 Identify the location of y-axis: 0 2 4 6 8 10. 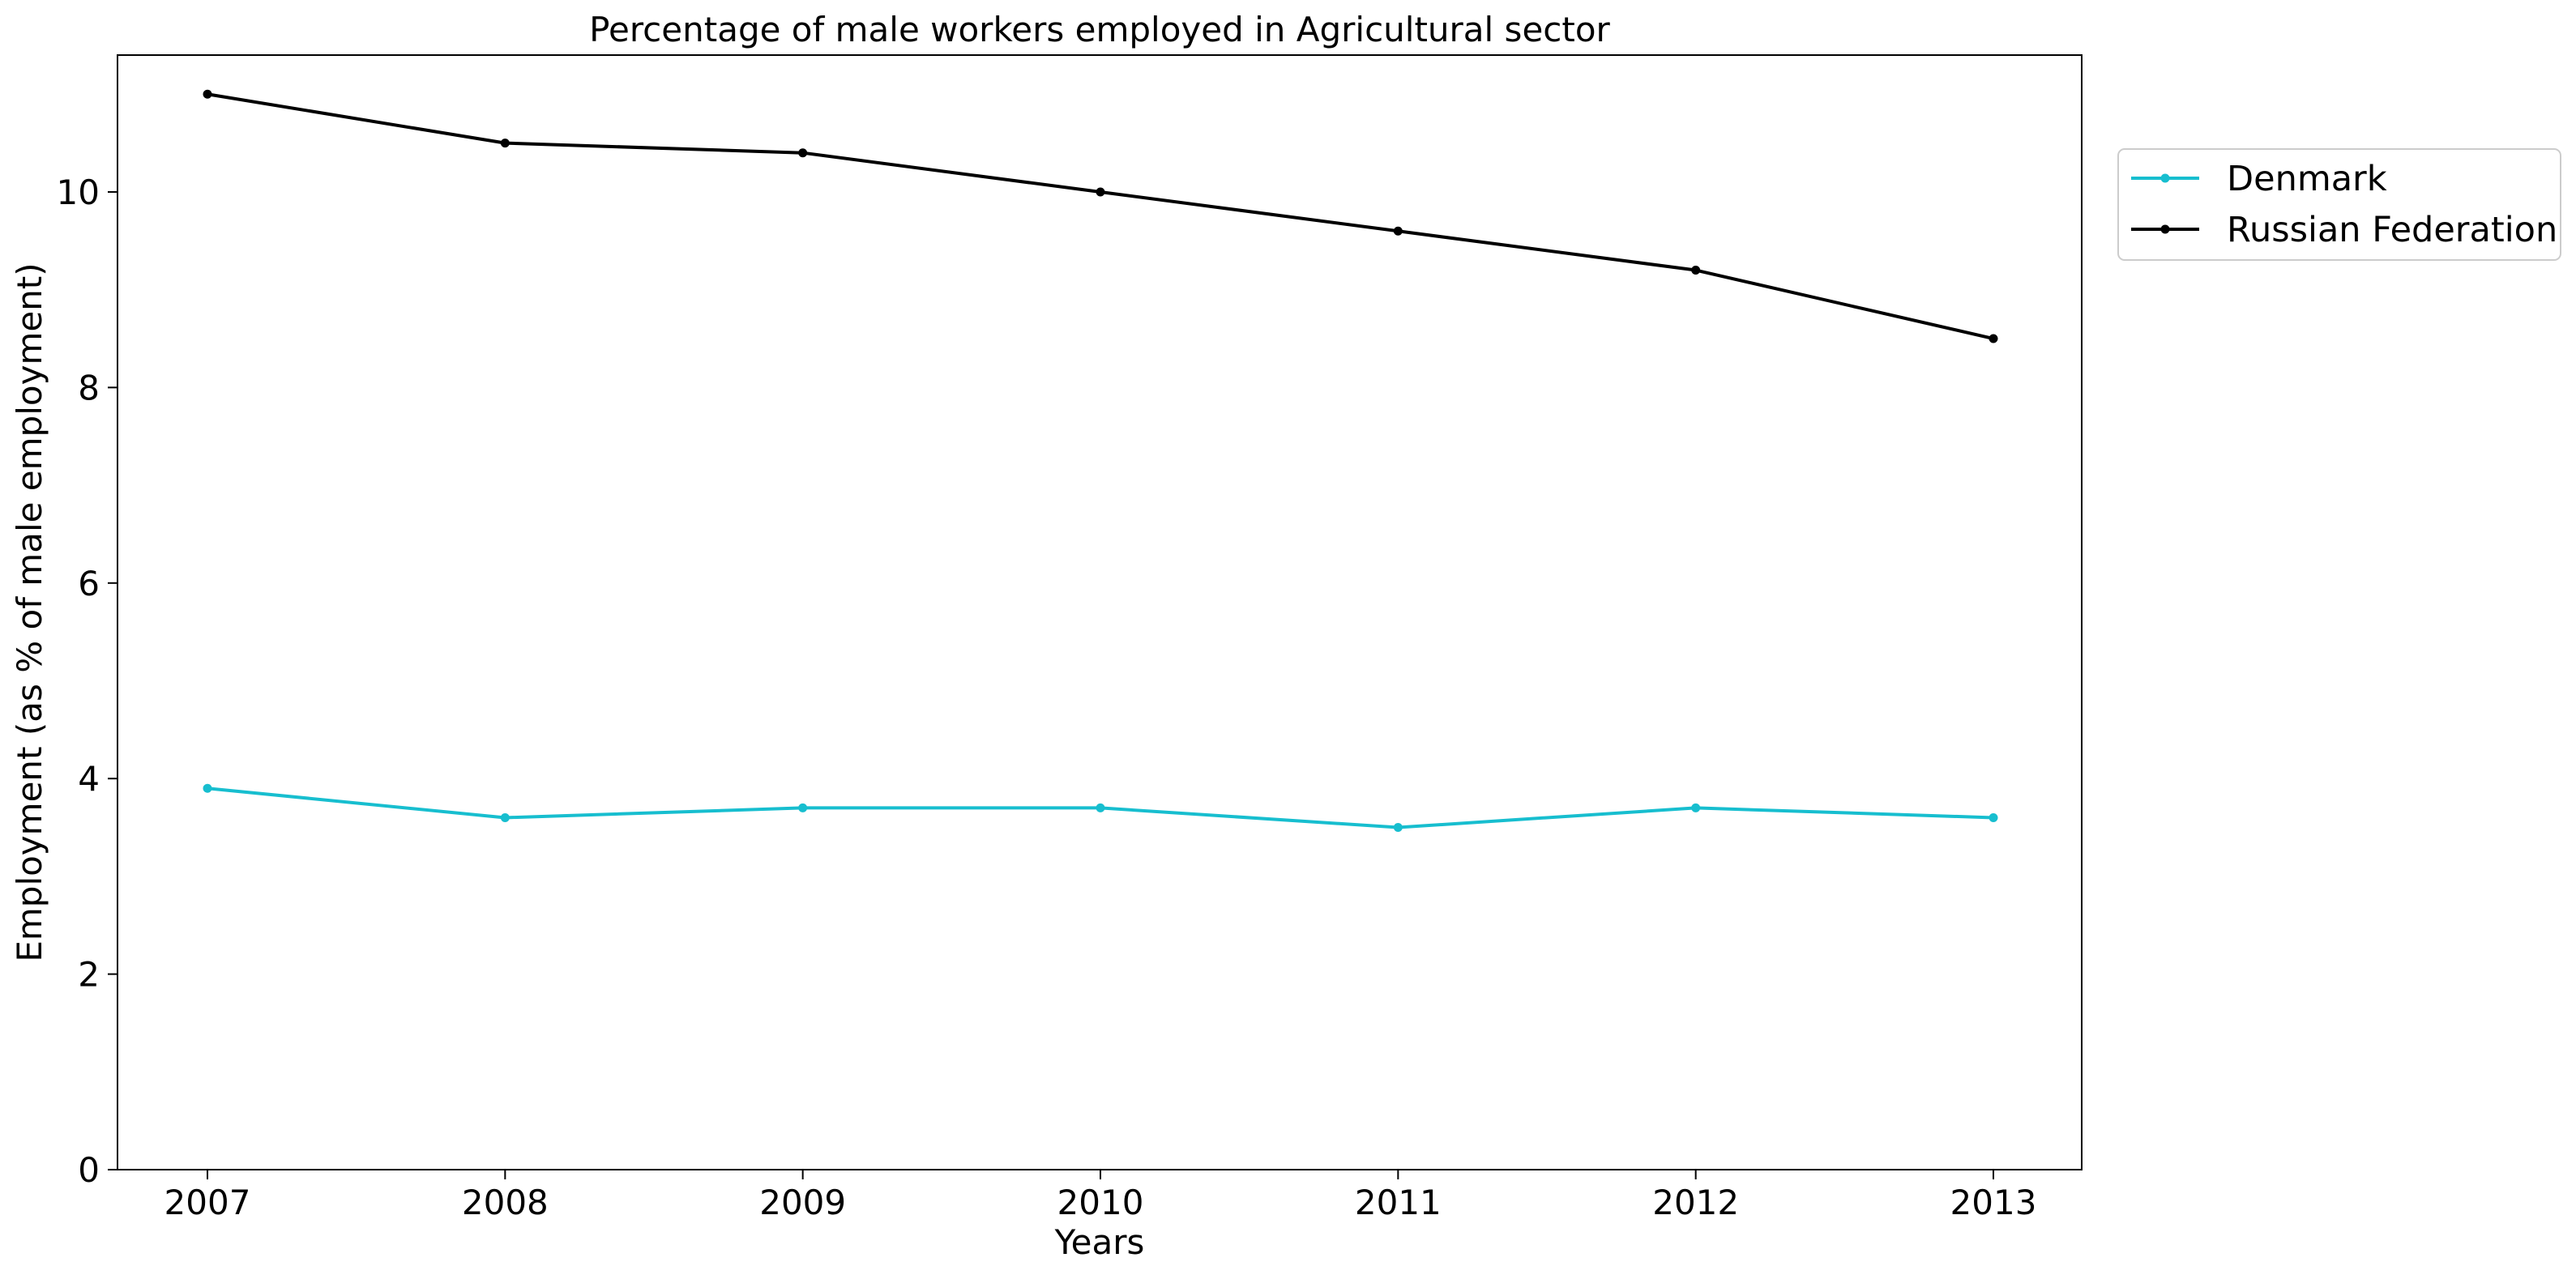
(87, 681).